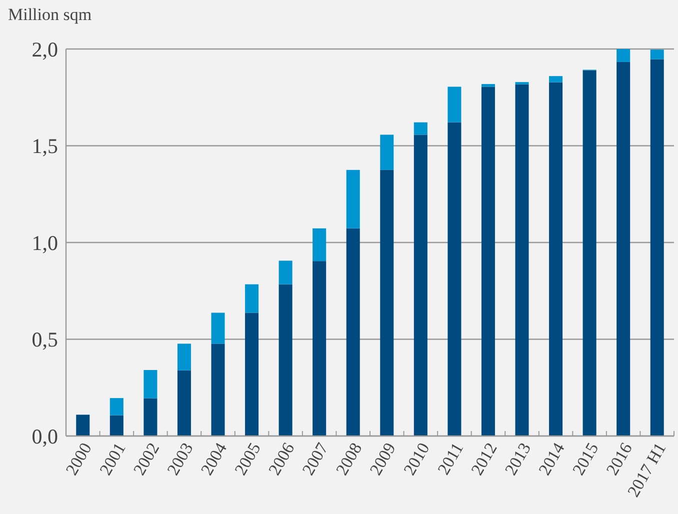  What do you see at coordinates (45, 49) in the screenshot?
I see `y-tick-label: 2,0` at bounding box center [45, 49].